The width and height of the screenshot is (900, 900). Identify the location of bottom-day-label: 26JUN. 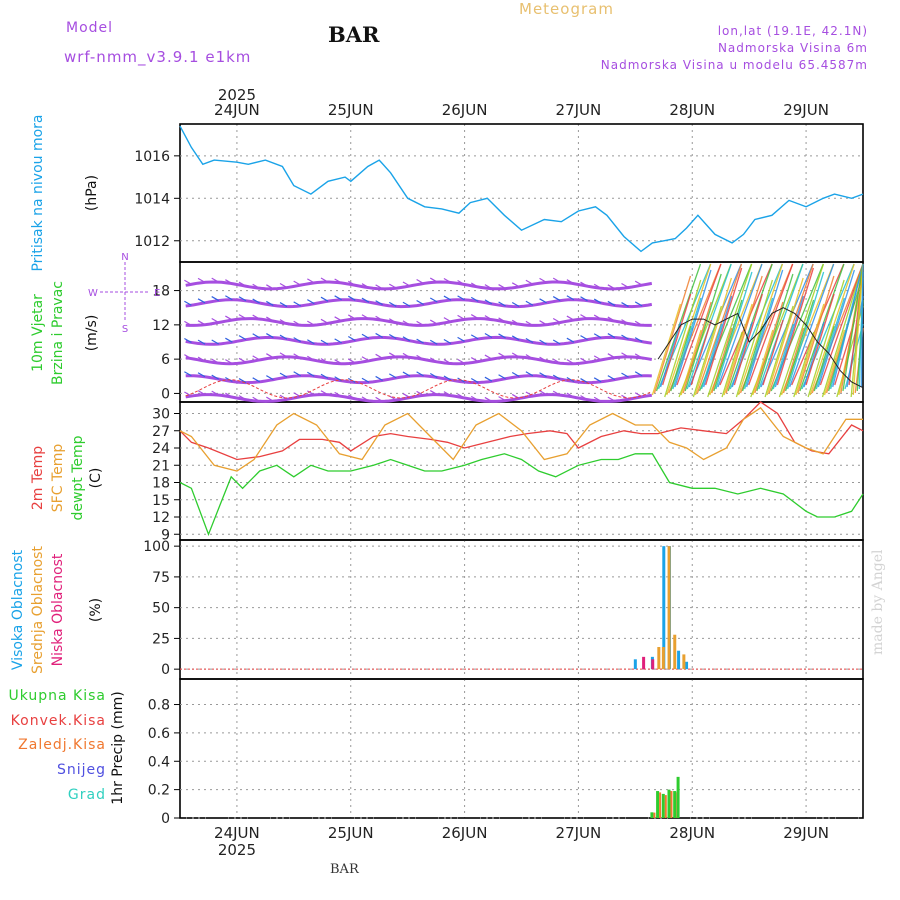
(465, 833).